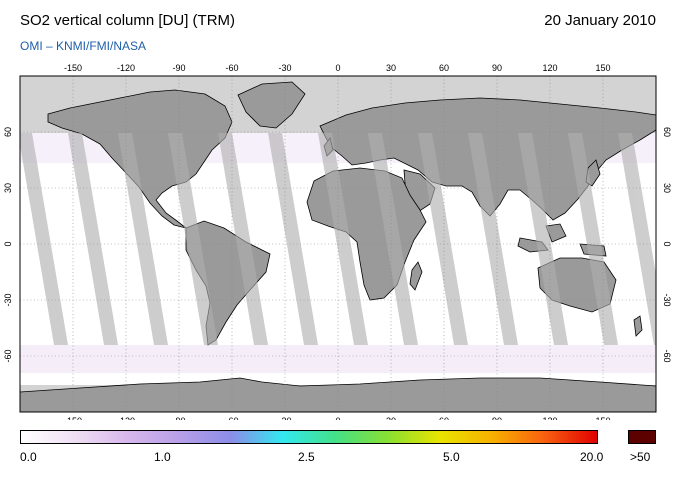  I want to click on overflow-color-box, so click(642, 437).